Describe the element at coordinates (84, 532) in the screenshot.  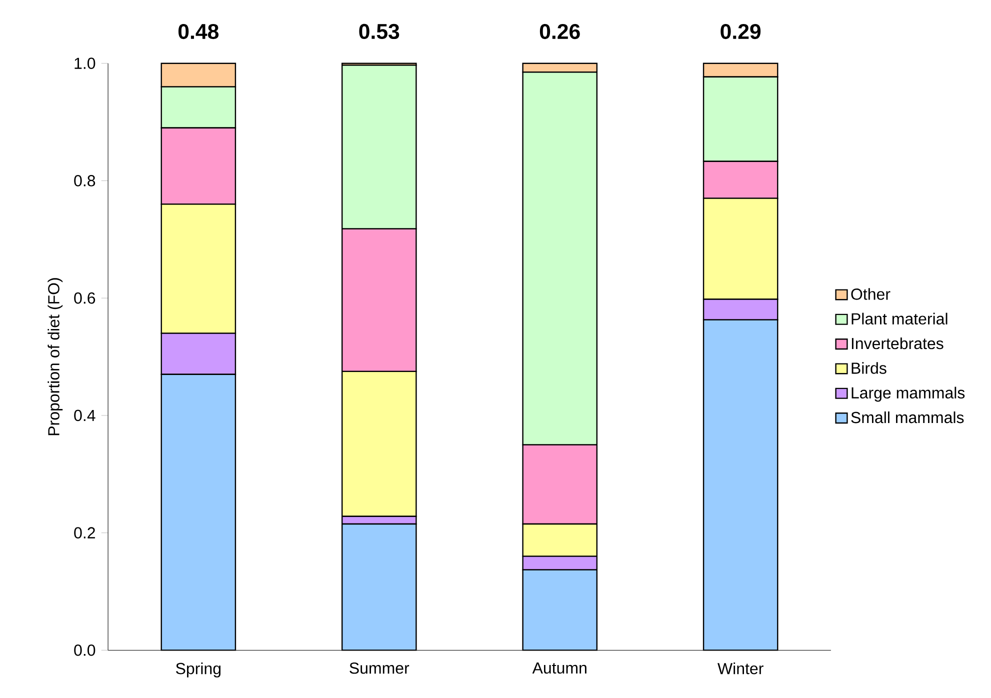
I see `y-tick-label: 0.2` at that location.